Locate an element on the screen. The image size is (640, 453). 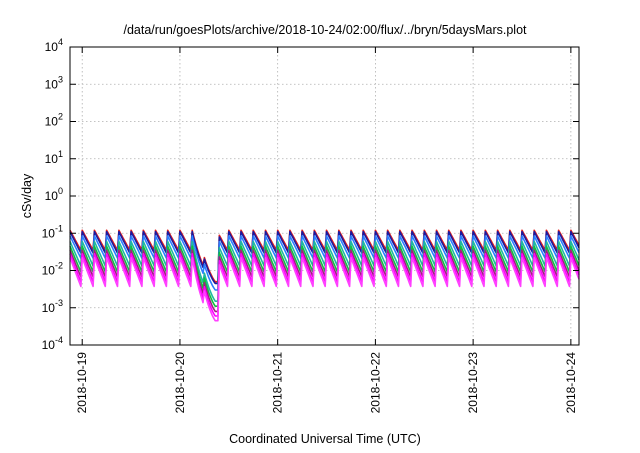
x-tick-label: 2018-10-21 is located at coordinates (278, 383).